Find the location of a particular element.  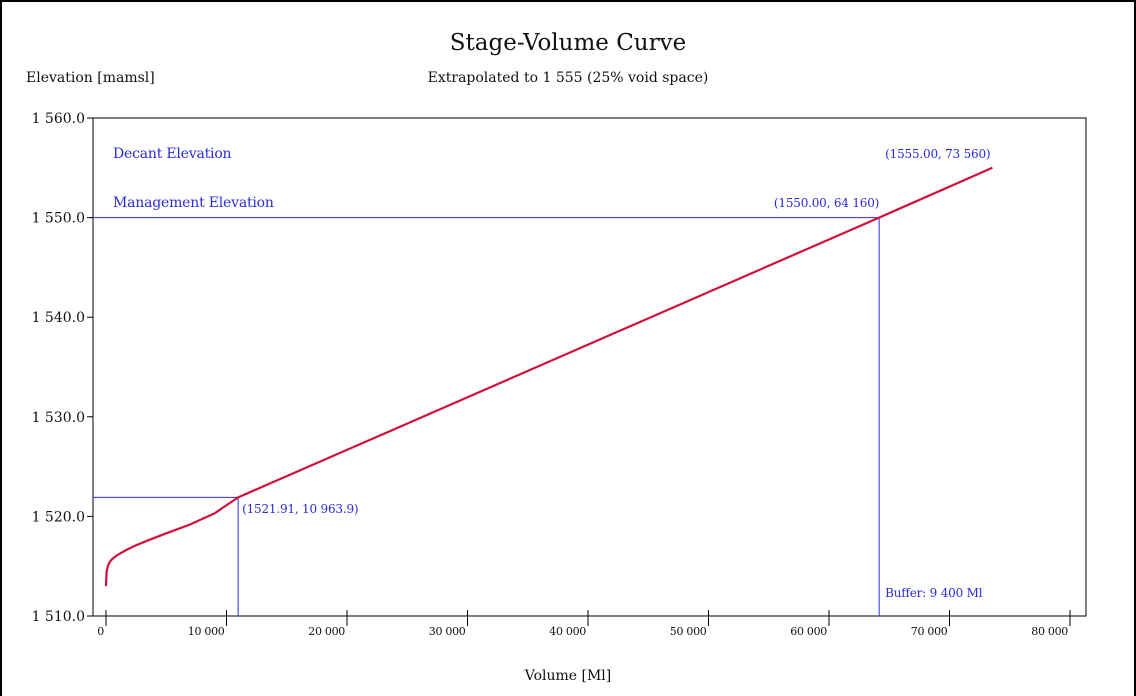

x-tick-label: 60 000 is located at coordinates (808, 631).